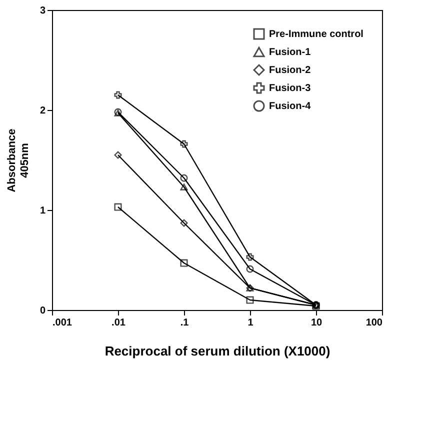  I want to click on y-tick-label: 0, so click(43, 311).